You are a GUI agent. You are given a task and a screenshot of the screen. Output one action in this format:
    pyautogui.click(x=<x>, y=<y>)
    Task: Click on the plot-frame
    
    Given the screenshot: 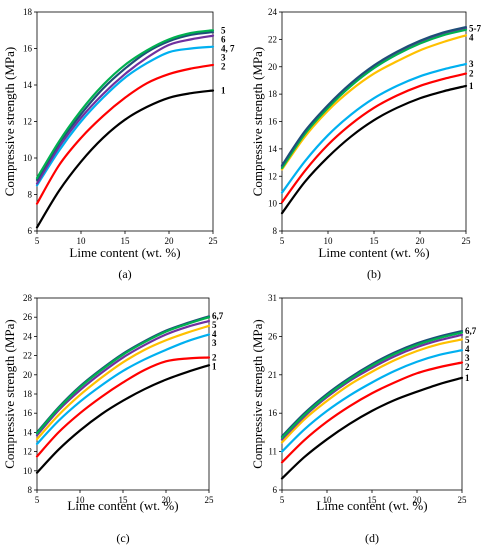 What is the action you would take?
    pyautogui.click(x=123, y=394)
    